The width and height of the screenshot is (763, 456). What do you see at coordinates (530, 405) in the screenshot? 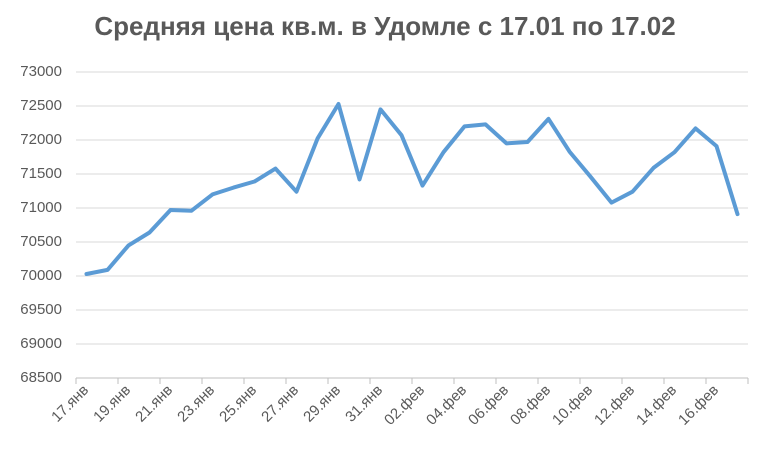
I see `x-tick-label: 08.фев` at bounding box center [530, 405].